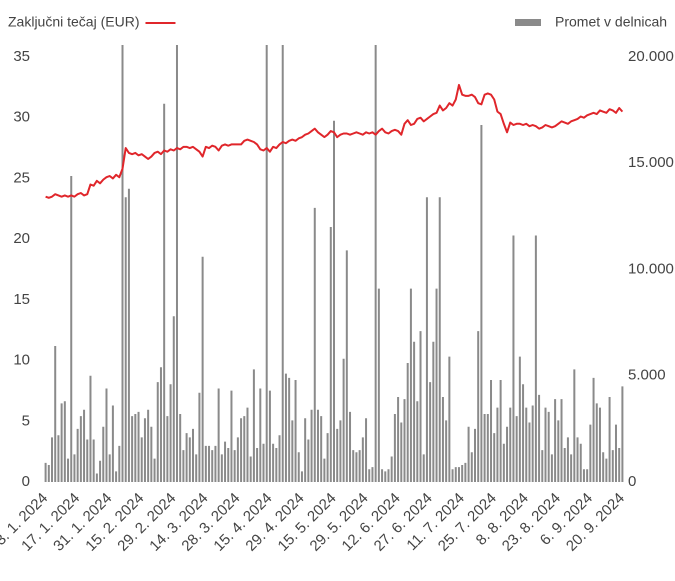 The width and height of the screenshot is (675, 581). What do you see at coordinates (651, 268) in the screenshot?
I see `y2-tick-label: 10.000` at bounding box center [651, 268].